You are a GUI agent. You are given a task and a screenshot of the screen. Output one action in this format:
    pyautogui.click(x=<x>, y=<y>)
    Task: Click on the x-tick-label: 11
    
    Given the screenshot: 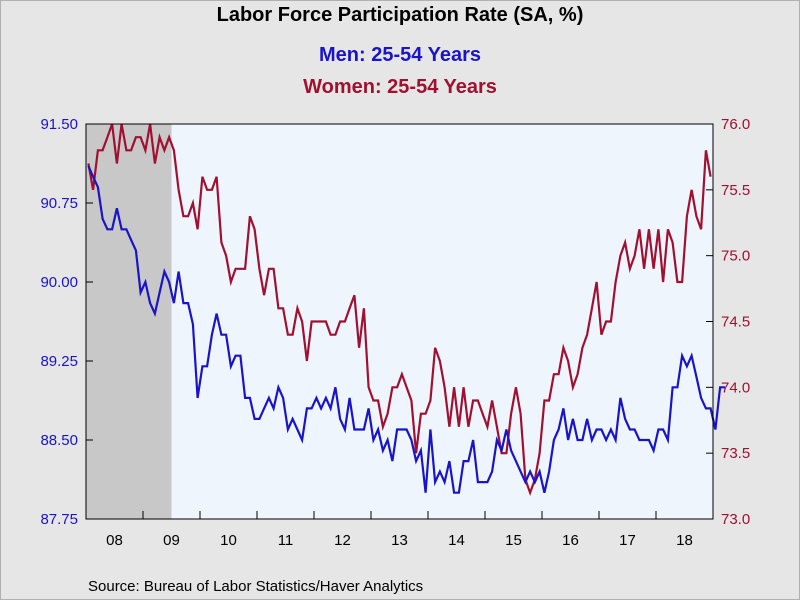 What is the action you would take?
    pyautogui.click(x=286, y=540)
    